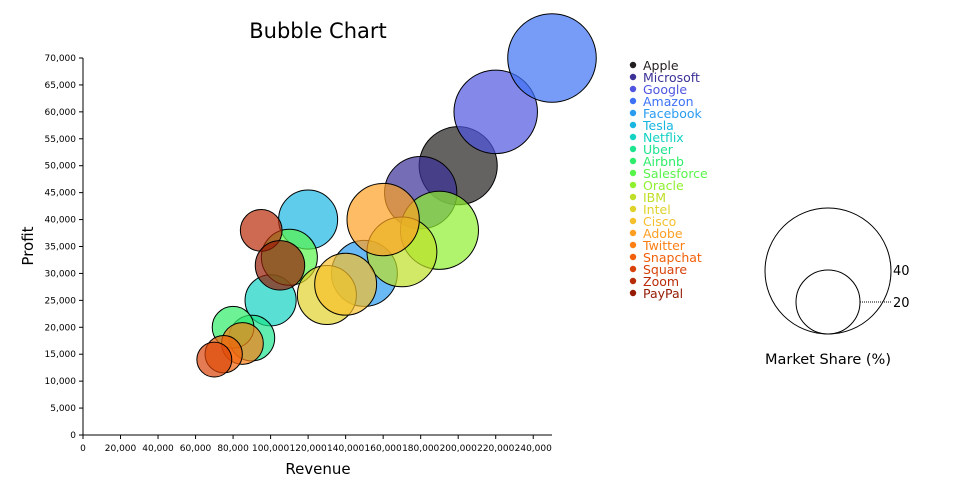 This screenshot has width=960, height=500. I want to click on bubble-paypal, so click(280, 265).